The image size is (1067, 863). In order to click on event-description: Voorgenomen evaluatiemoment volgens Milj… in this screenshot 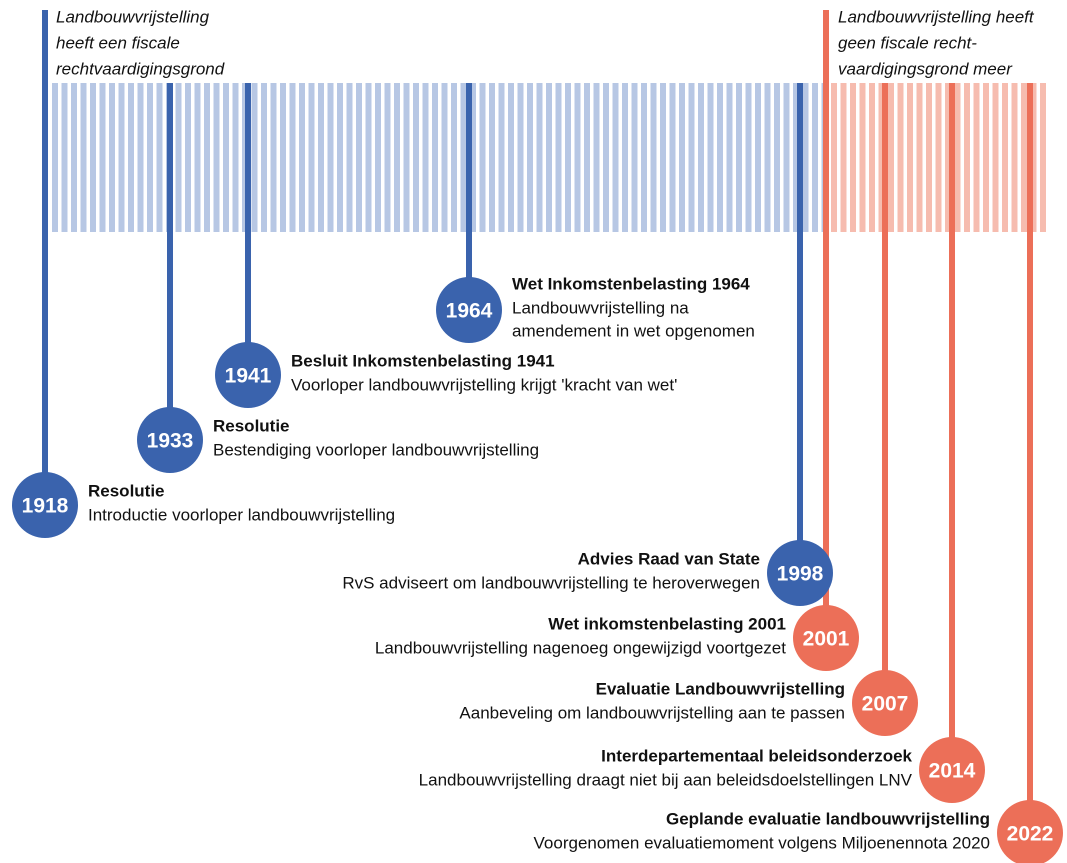, I will do `click(762, 842)`.